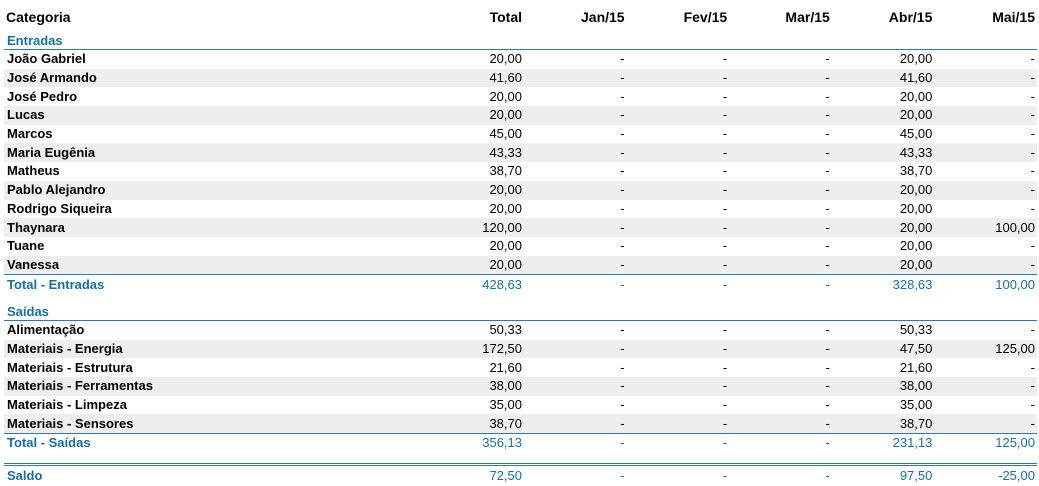  I want to click on table-row: José Armando 41,60- - -41,60-, so click(520, 78).